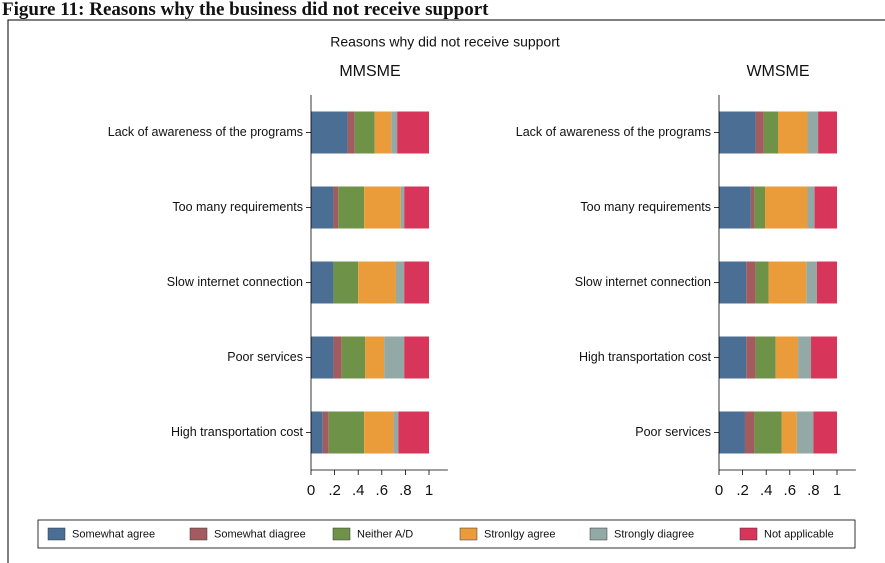  What do you see at coordinates (446, 534) in the screenshot?
I see `legend-box` at bounding box center [446, 534].